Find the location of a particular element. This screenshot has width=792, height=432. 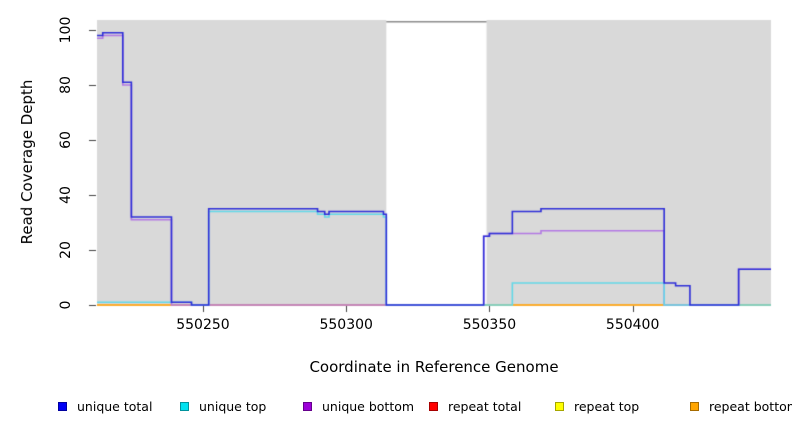

y-tick-label: 100 is located at coordinates (66, 30).